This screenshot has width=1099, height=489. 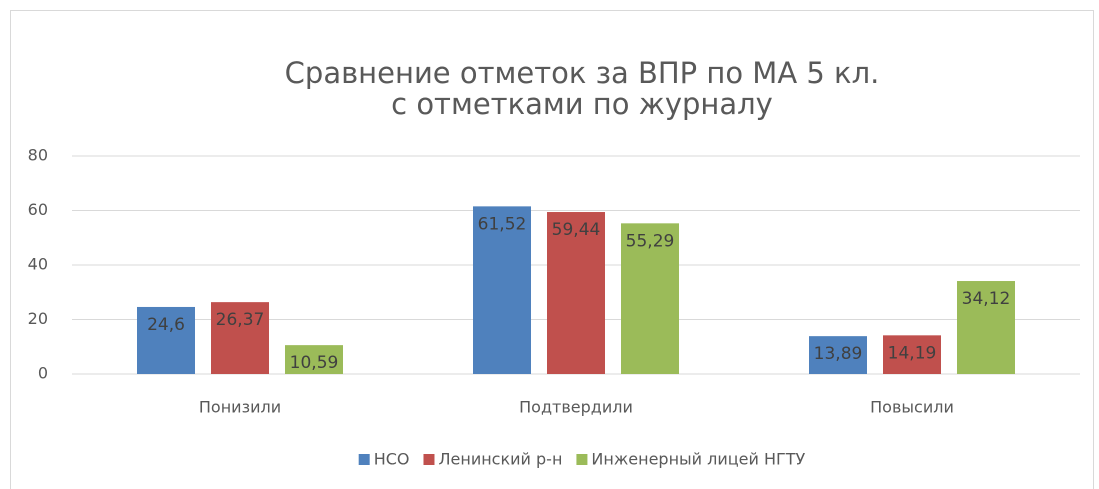 I want to click on data-label: 26,37, so click(x=240, y=320).